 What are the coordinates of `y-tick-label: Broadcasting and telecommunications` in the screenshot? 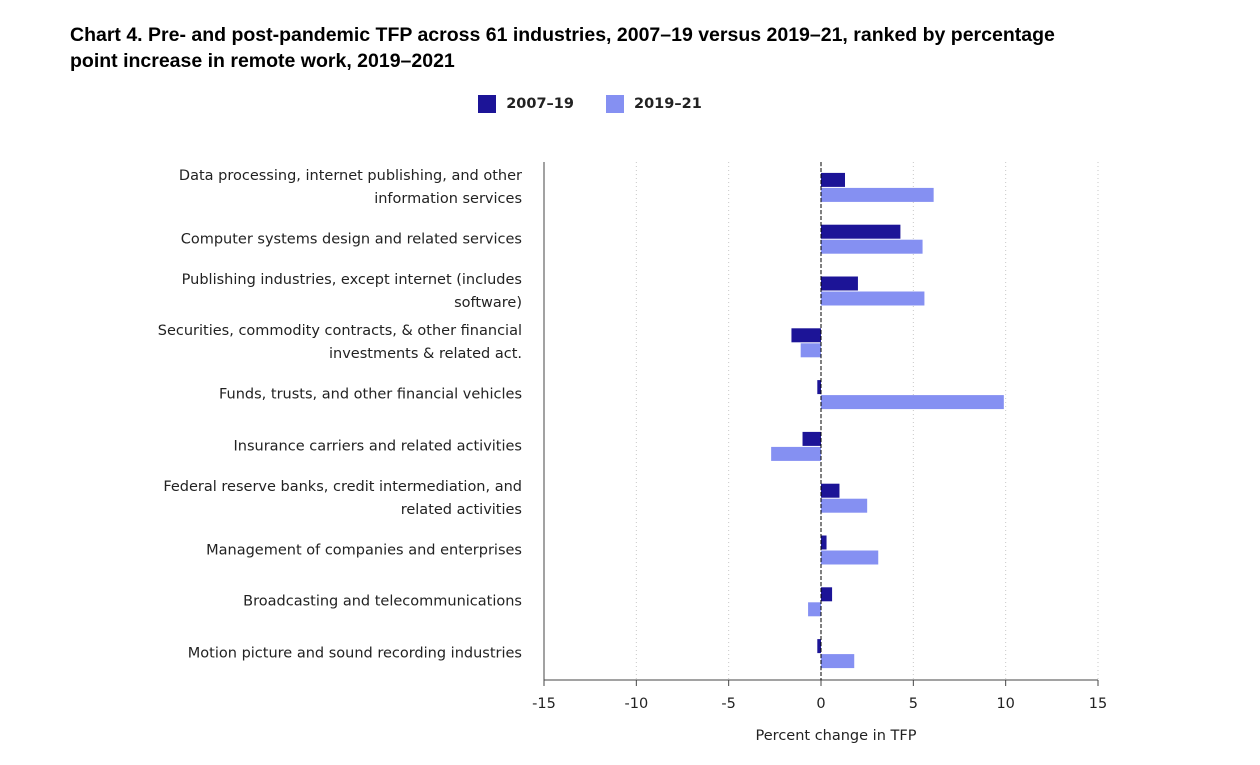 It's located at (382, 601).